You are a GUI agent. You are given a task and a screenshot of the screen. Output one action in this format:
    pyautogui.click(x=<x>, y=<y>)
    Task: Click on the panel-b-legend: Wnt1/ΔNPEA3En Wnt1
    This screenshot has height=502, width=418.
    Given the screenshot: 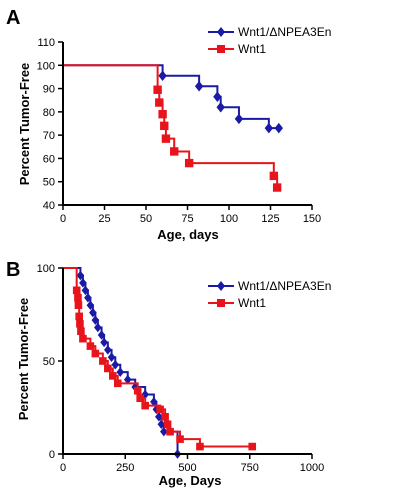 What is the action you would take?
    pyautogui.click(x=269, y=294)
    